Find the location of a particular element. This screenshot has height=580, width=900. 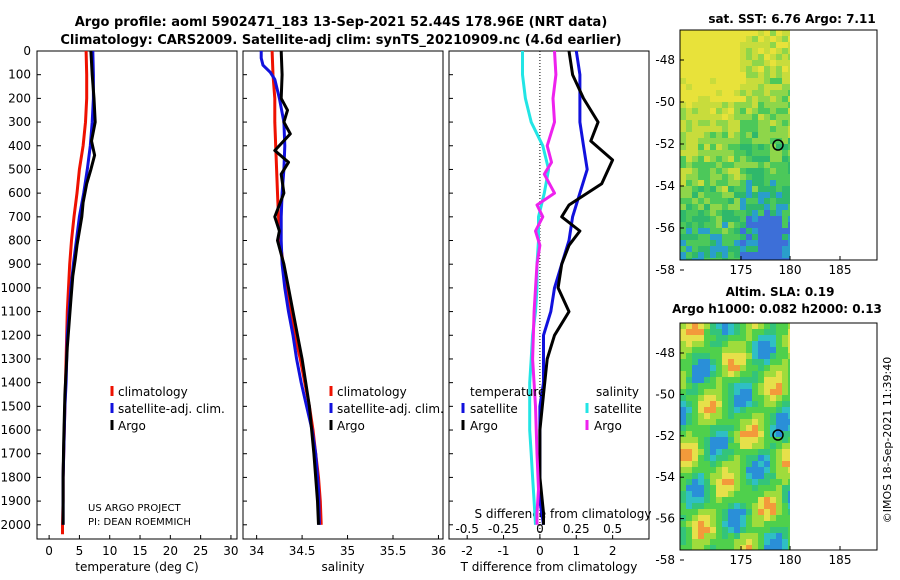

x-tick-label: 0 is located at coordinates (540, 551).